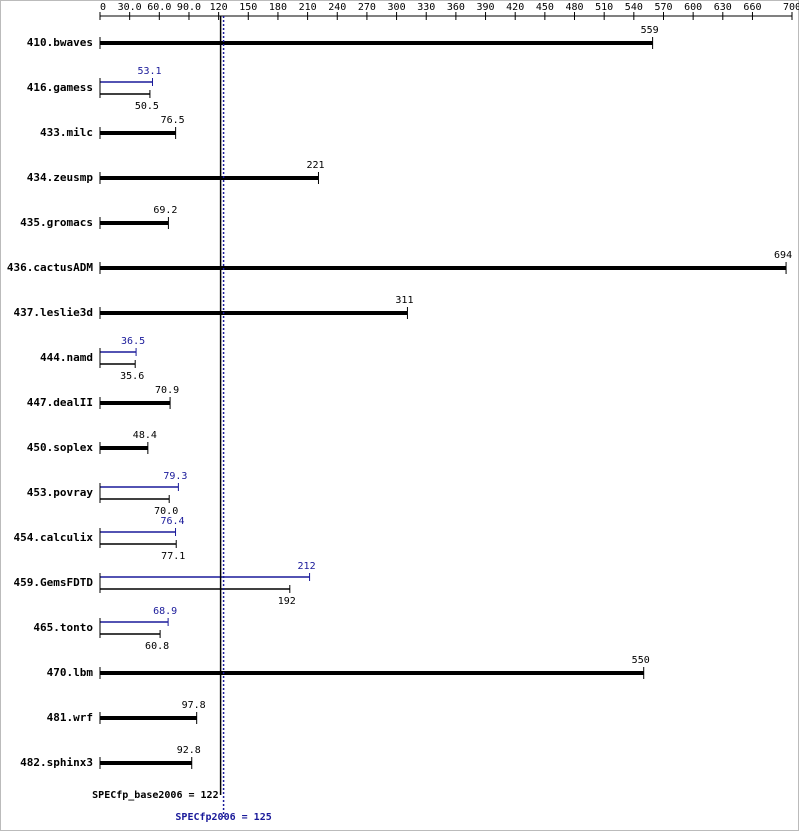  I want to click on x-tick-label: 180, so click(278, 7).